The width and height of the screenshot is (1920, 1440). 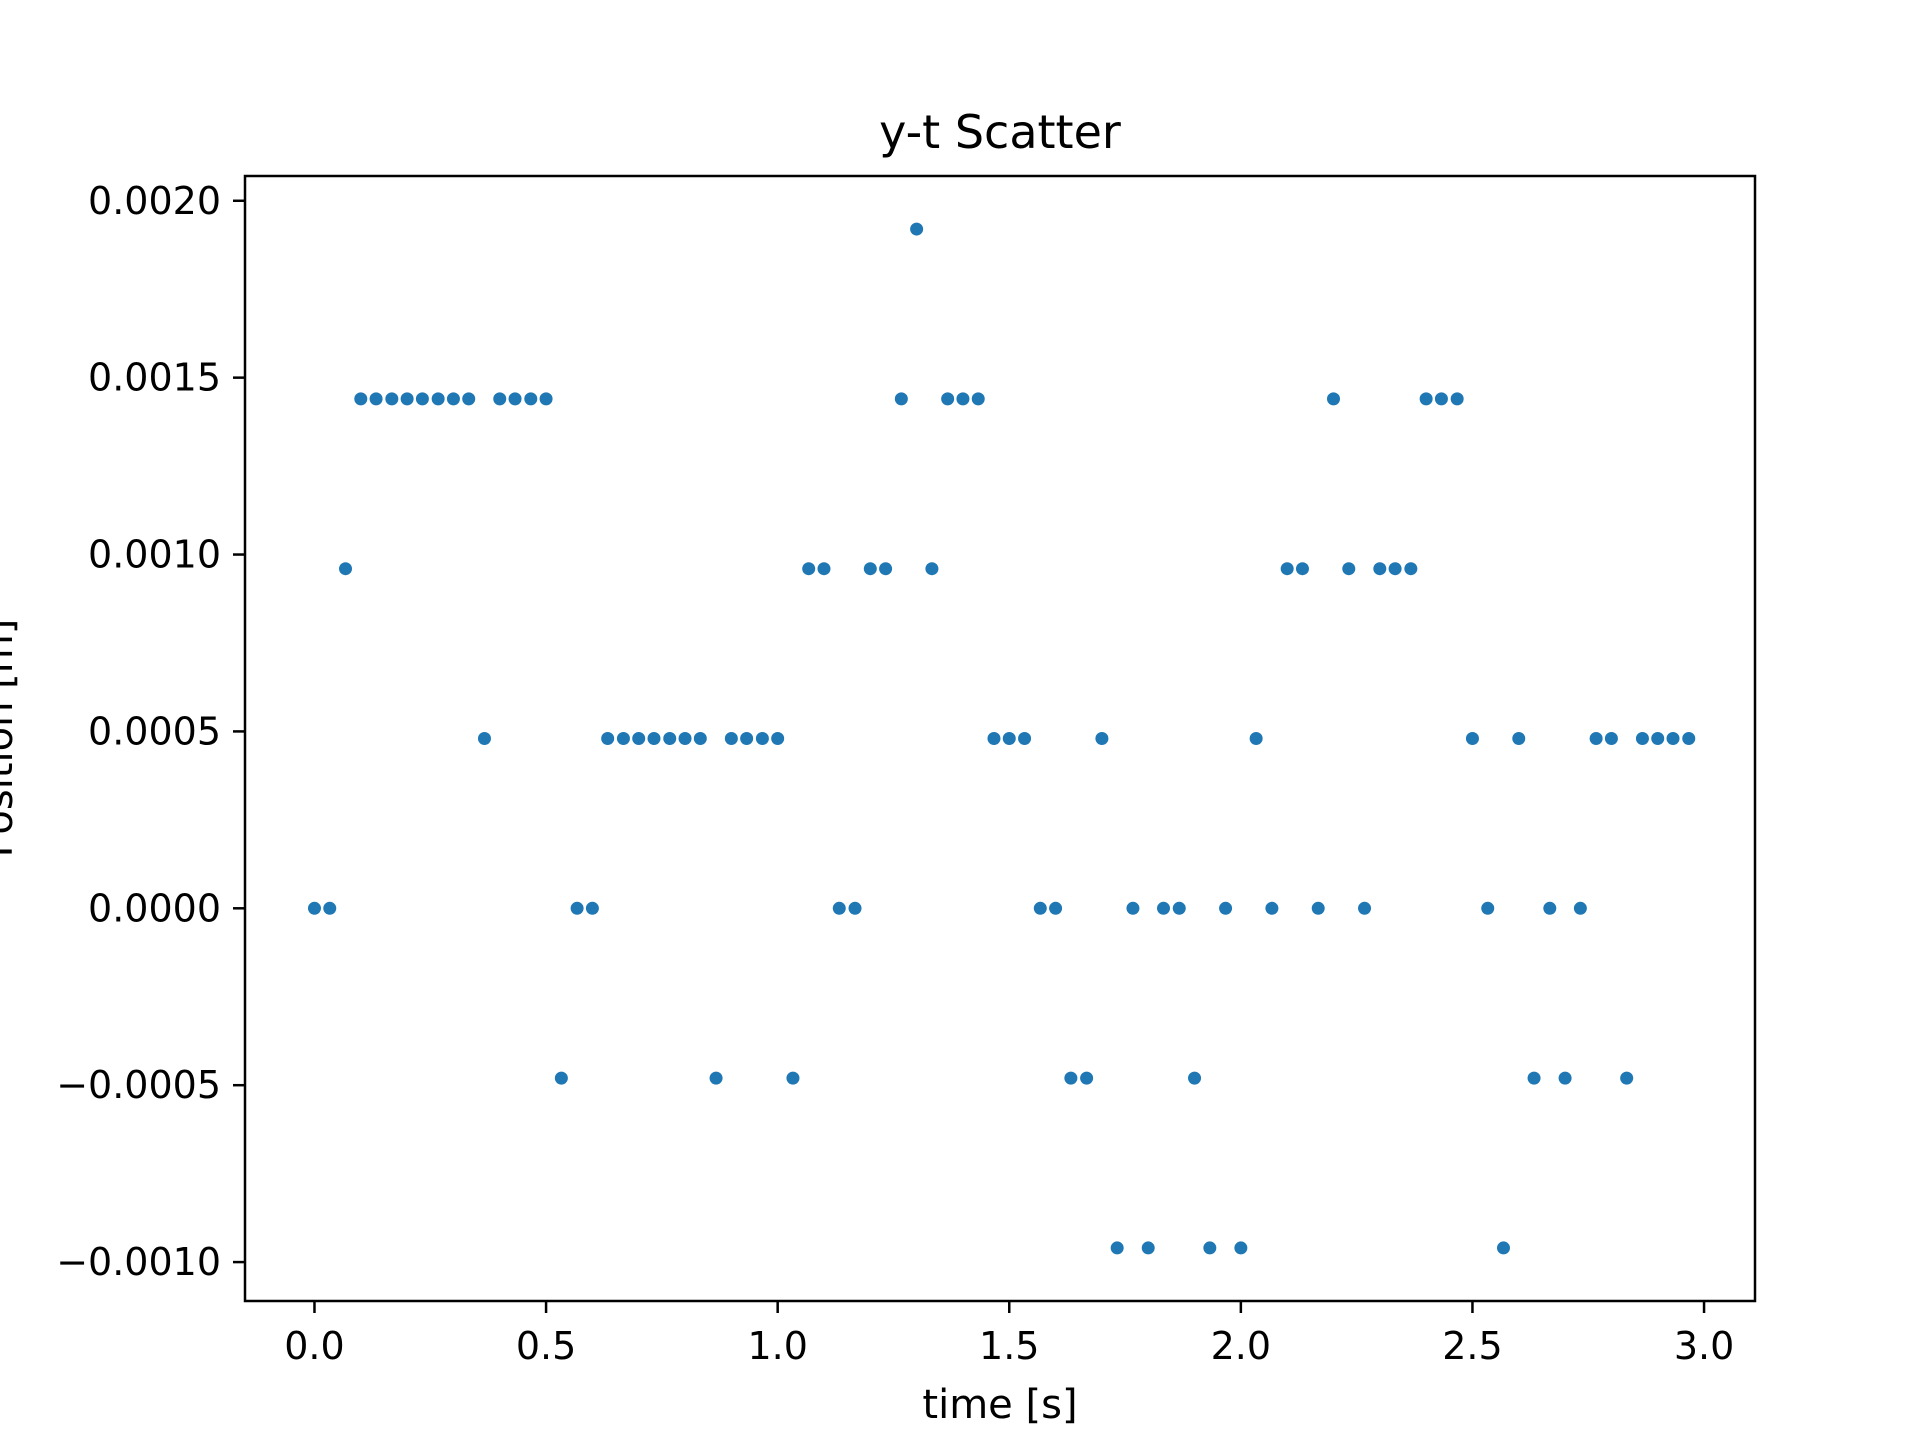 I want to click on x-tick-label: 2.0, so click(x=1241, y=1346).